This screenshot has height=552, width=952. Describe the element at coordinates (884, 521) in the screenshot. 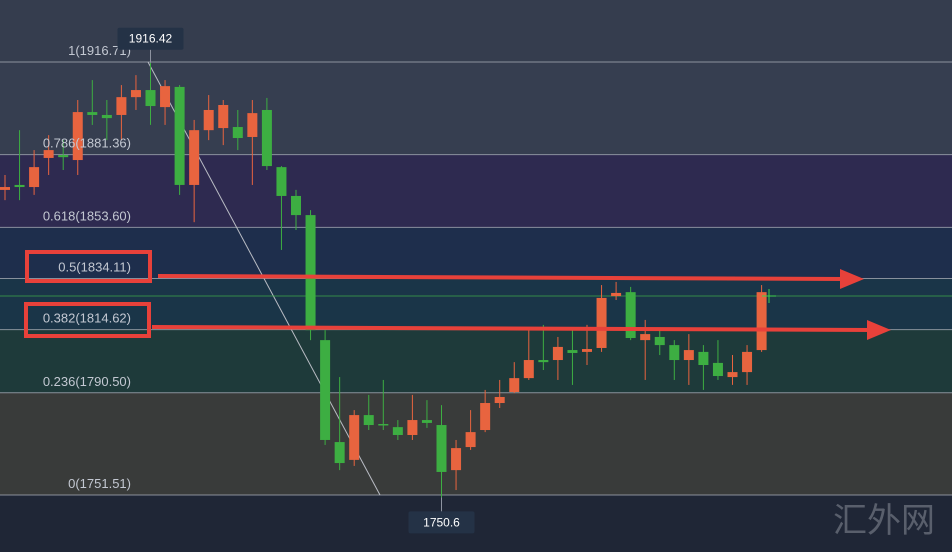

I see `watermark: 汇外网` at that location.